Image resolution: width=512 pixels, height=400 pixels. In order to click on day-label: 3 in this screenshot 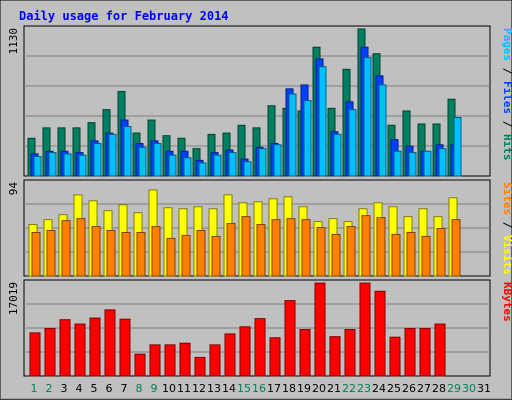, I will do `click(64, 388)`.